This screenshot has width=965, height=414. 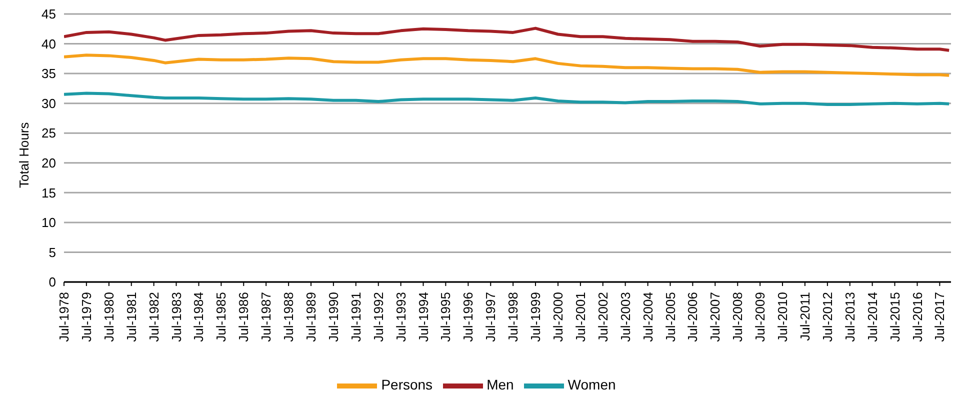 What do you see at coordinates (49, 192) in the screenshot?
I see `y-tick-label: 15` at bounding box center [49, 192].